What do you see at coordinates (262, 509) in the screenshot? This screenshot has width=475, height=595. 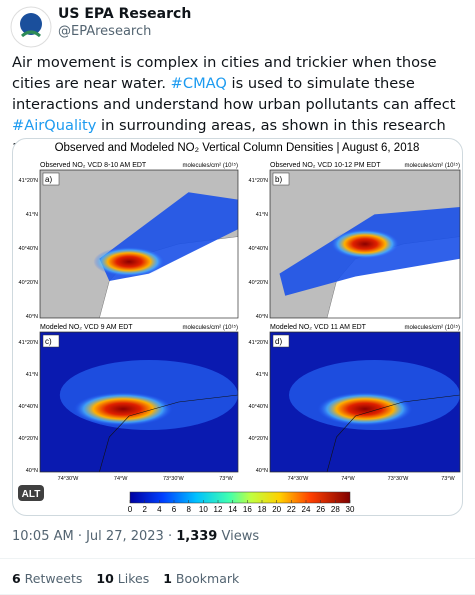 I see `colorbar-label: 18` at bounding box center [262, 509].